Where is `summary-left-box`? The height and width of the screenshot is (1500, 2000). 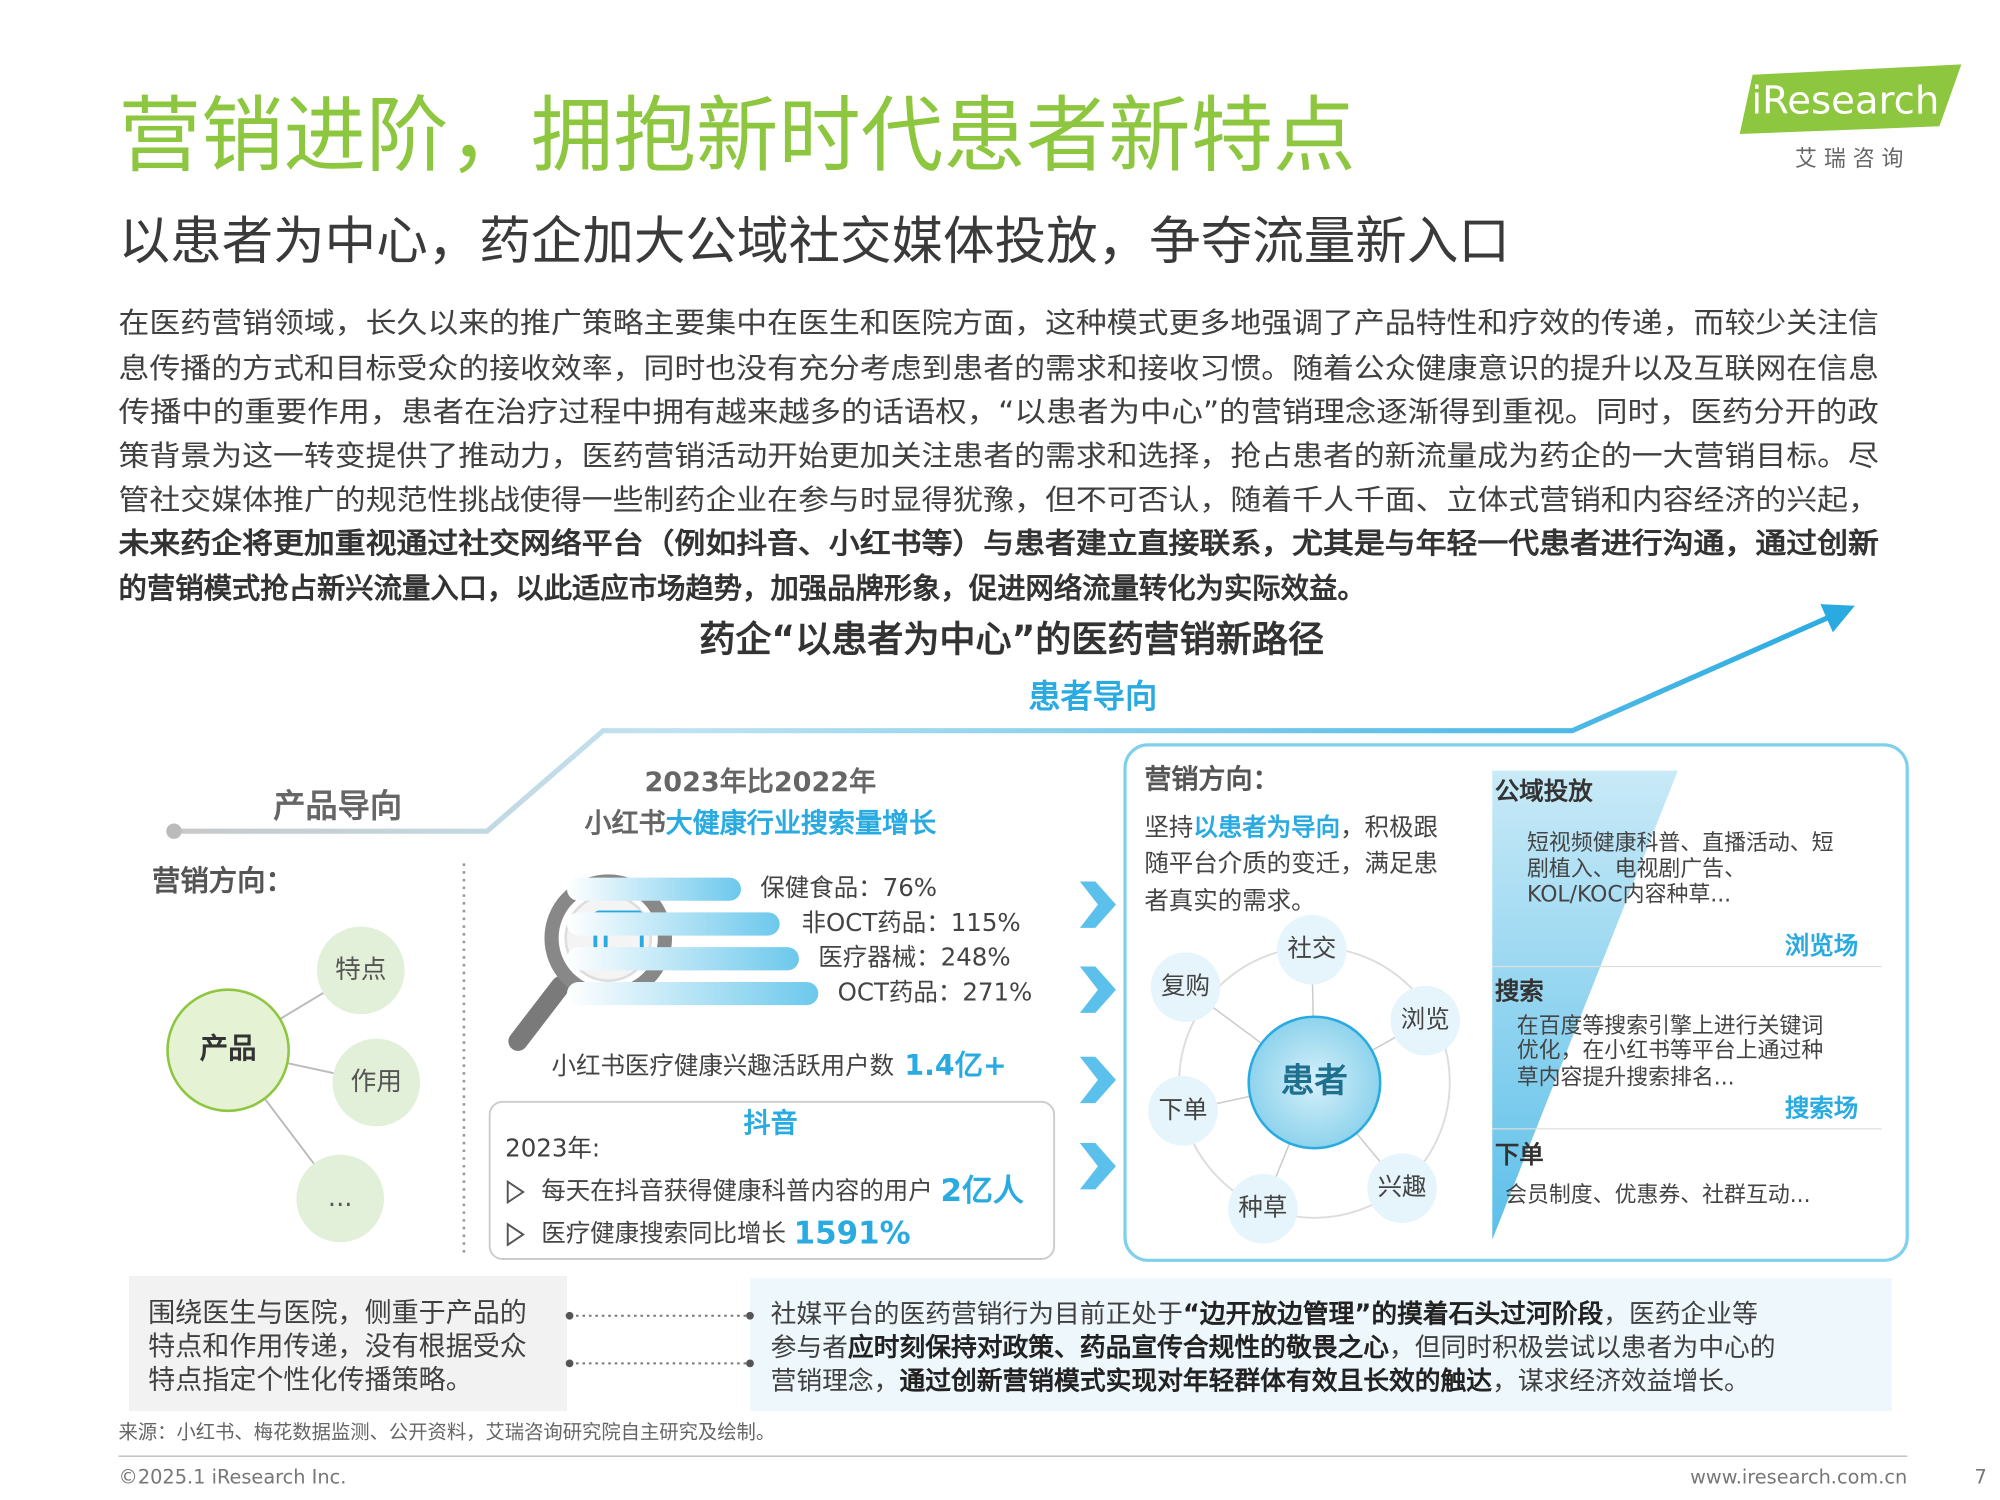
summary-left-box is located at coordinates (348, 1343).